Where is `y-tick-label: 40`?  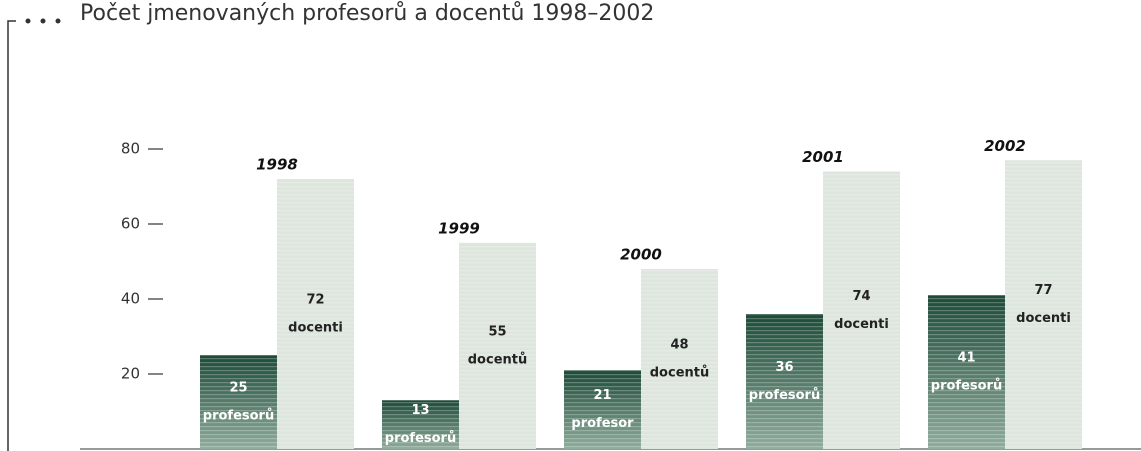 y-tick-label: 40 is located at coordinates (130, 299).